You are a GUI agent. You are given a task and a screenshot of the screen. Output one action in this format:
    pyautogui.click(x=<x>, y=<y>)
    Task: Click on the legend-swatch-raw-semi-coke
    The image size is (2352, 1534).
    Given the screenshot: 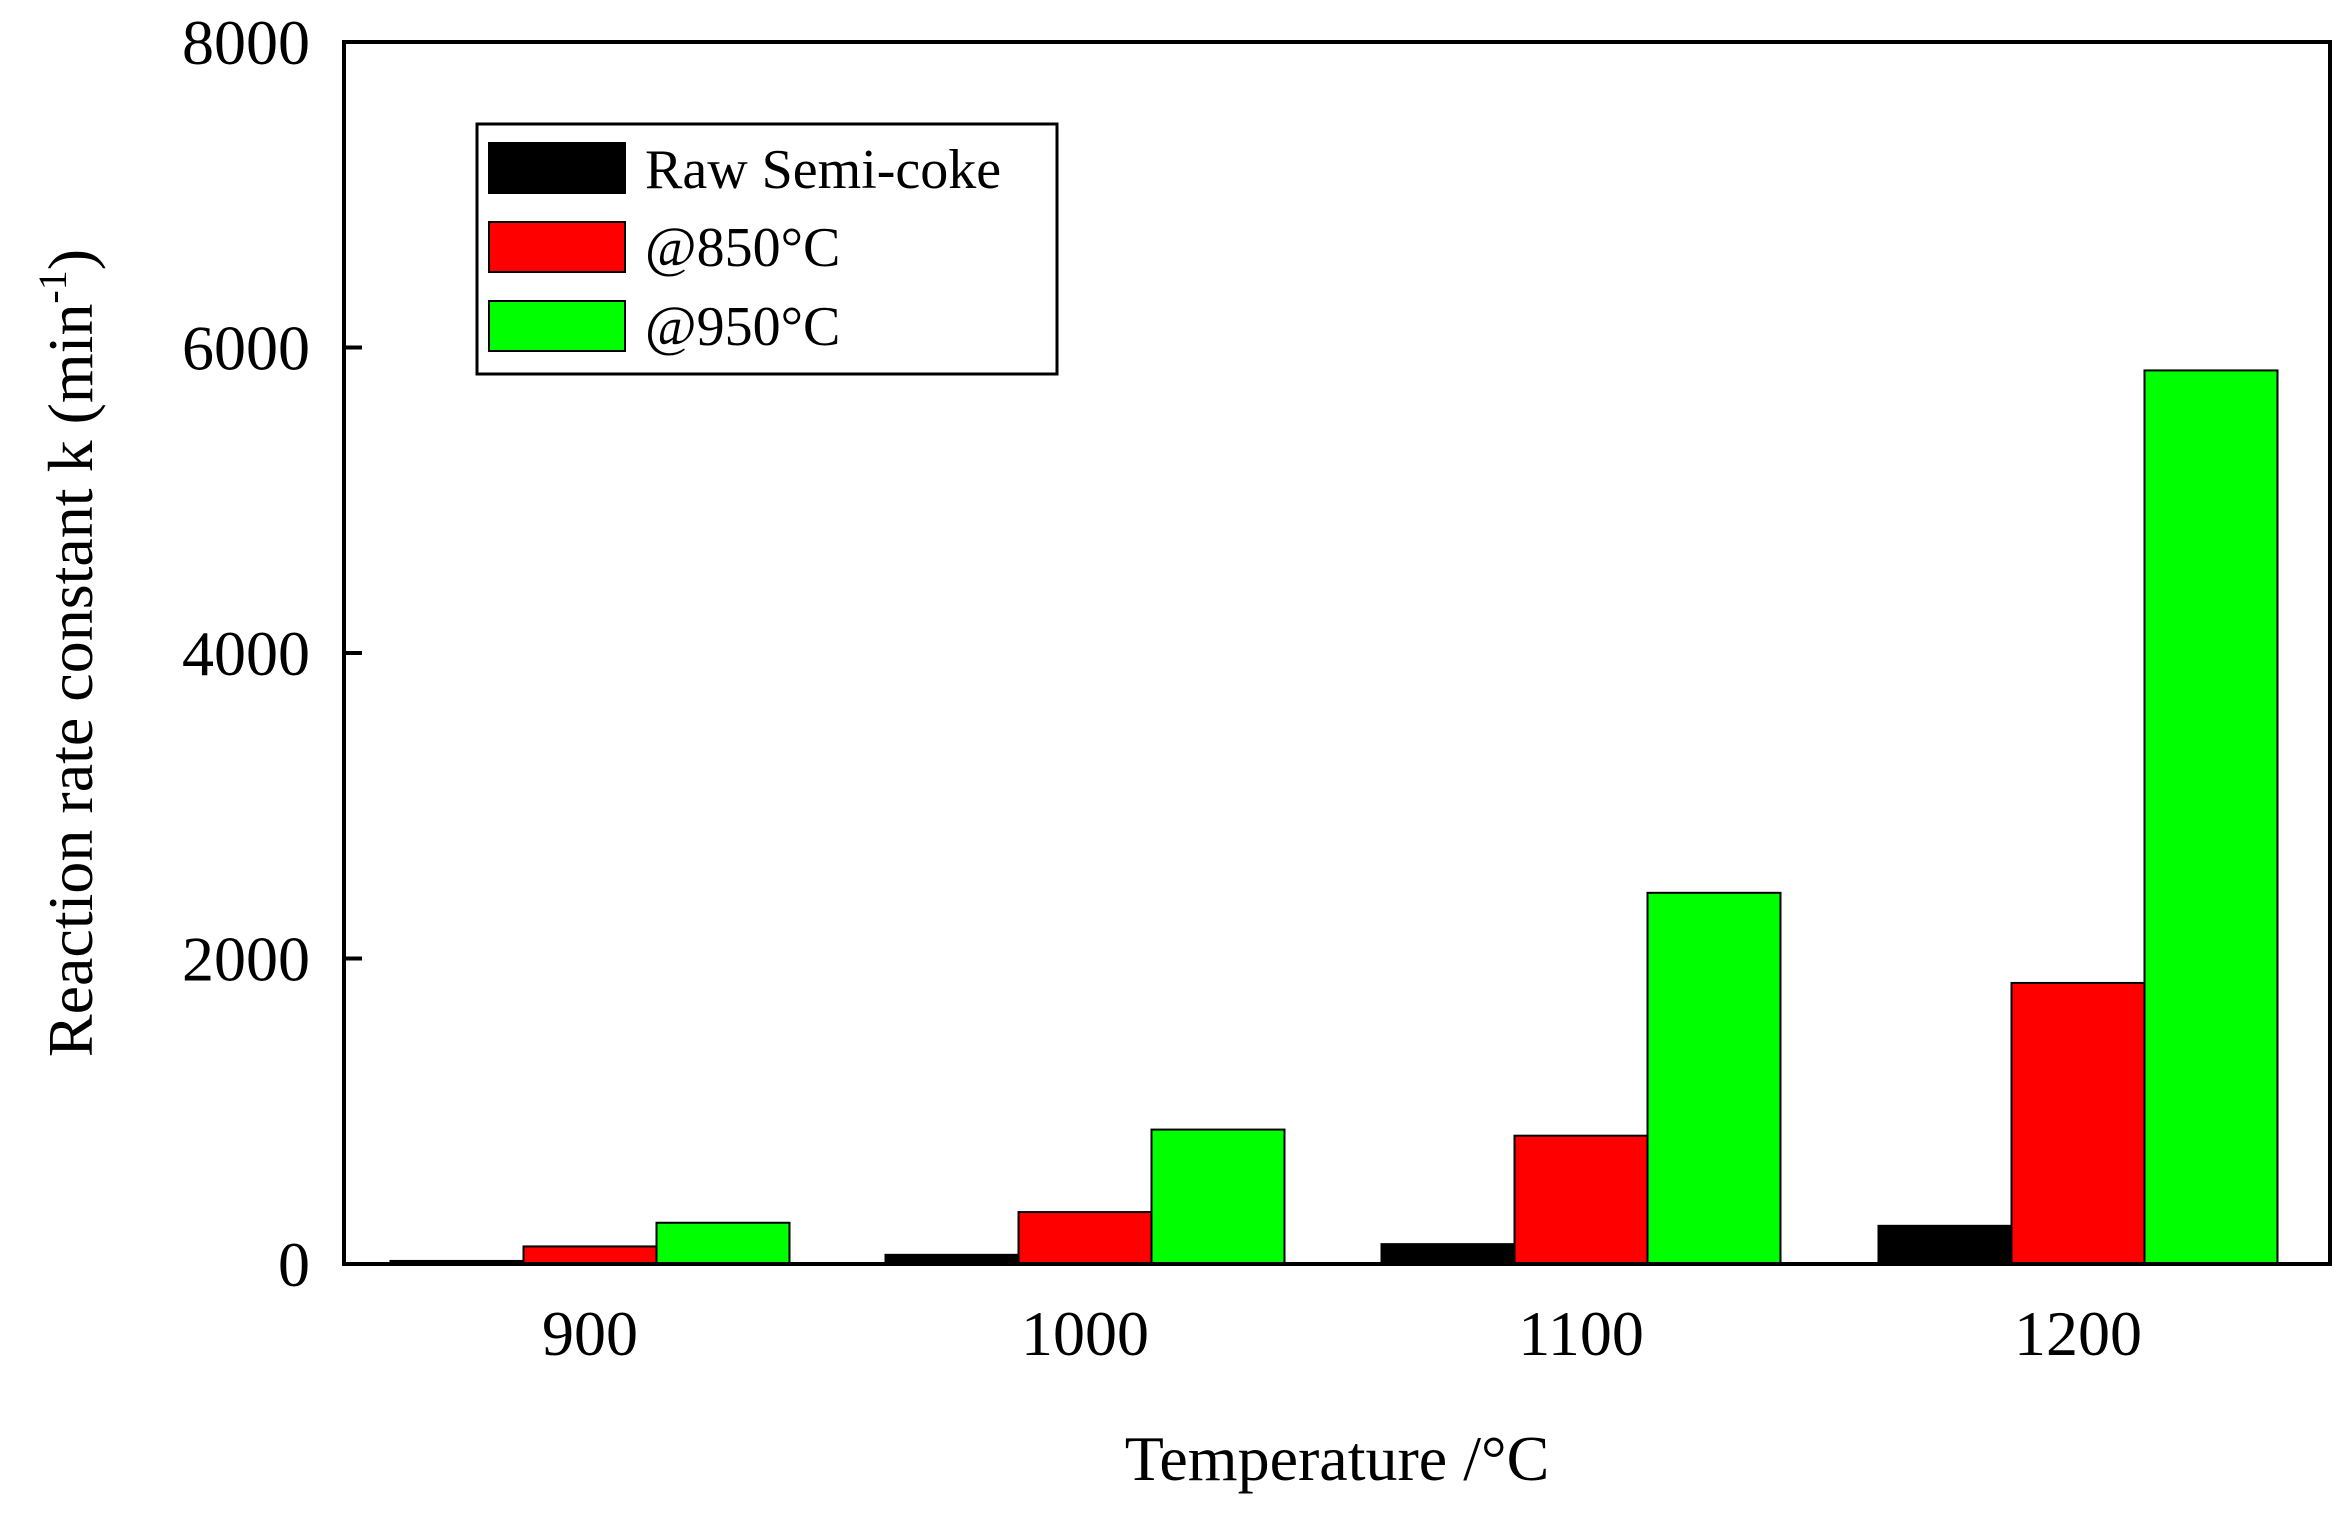 What is the action you would take?
    pyautogui.click(x=557, y=168)
    